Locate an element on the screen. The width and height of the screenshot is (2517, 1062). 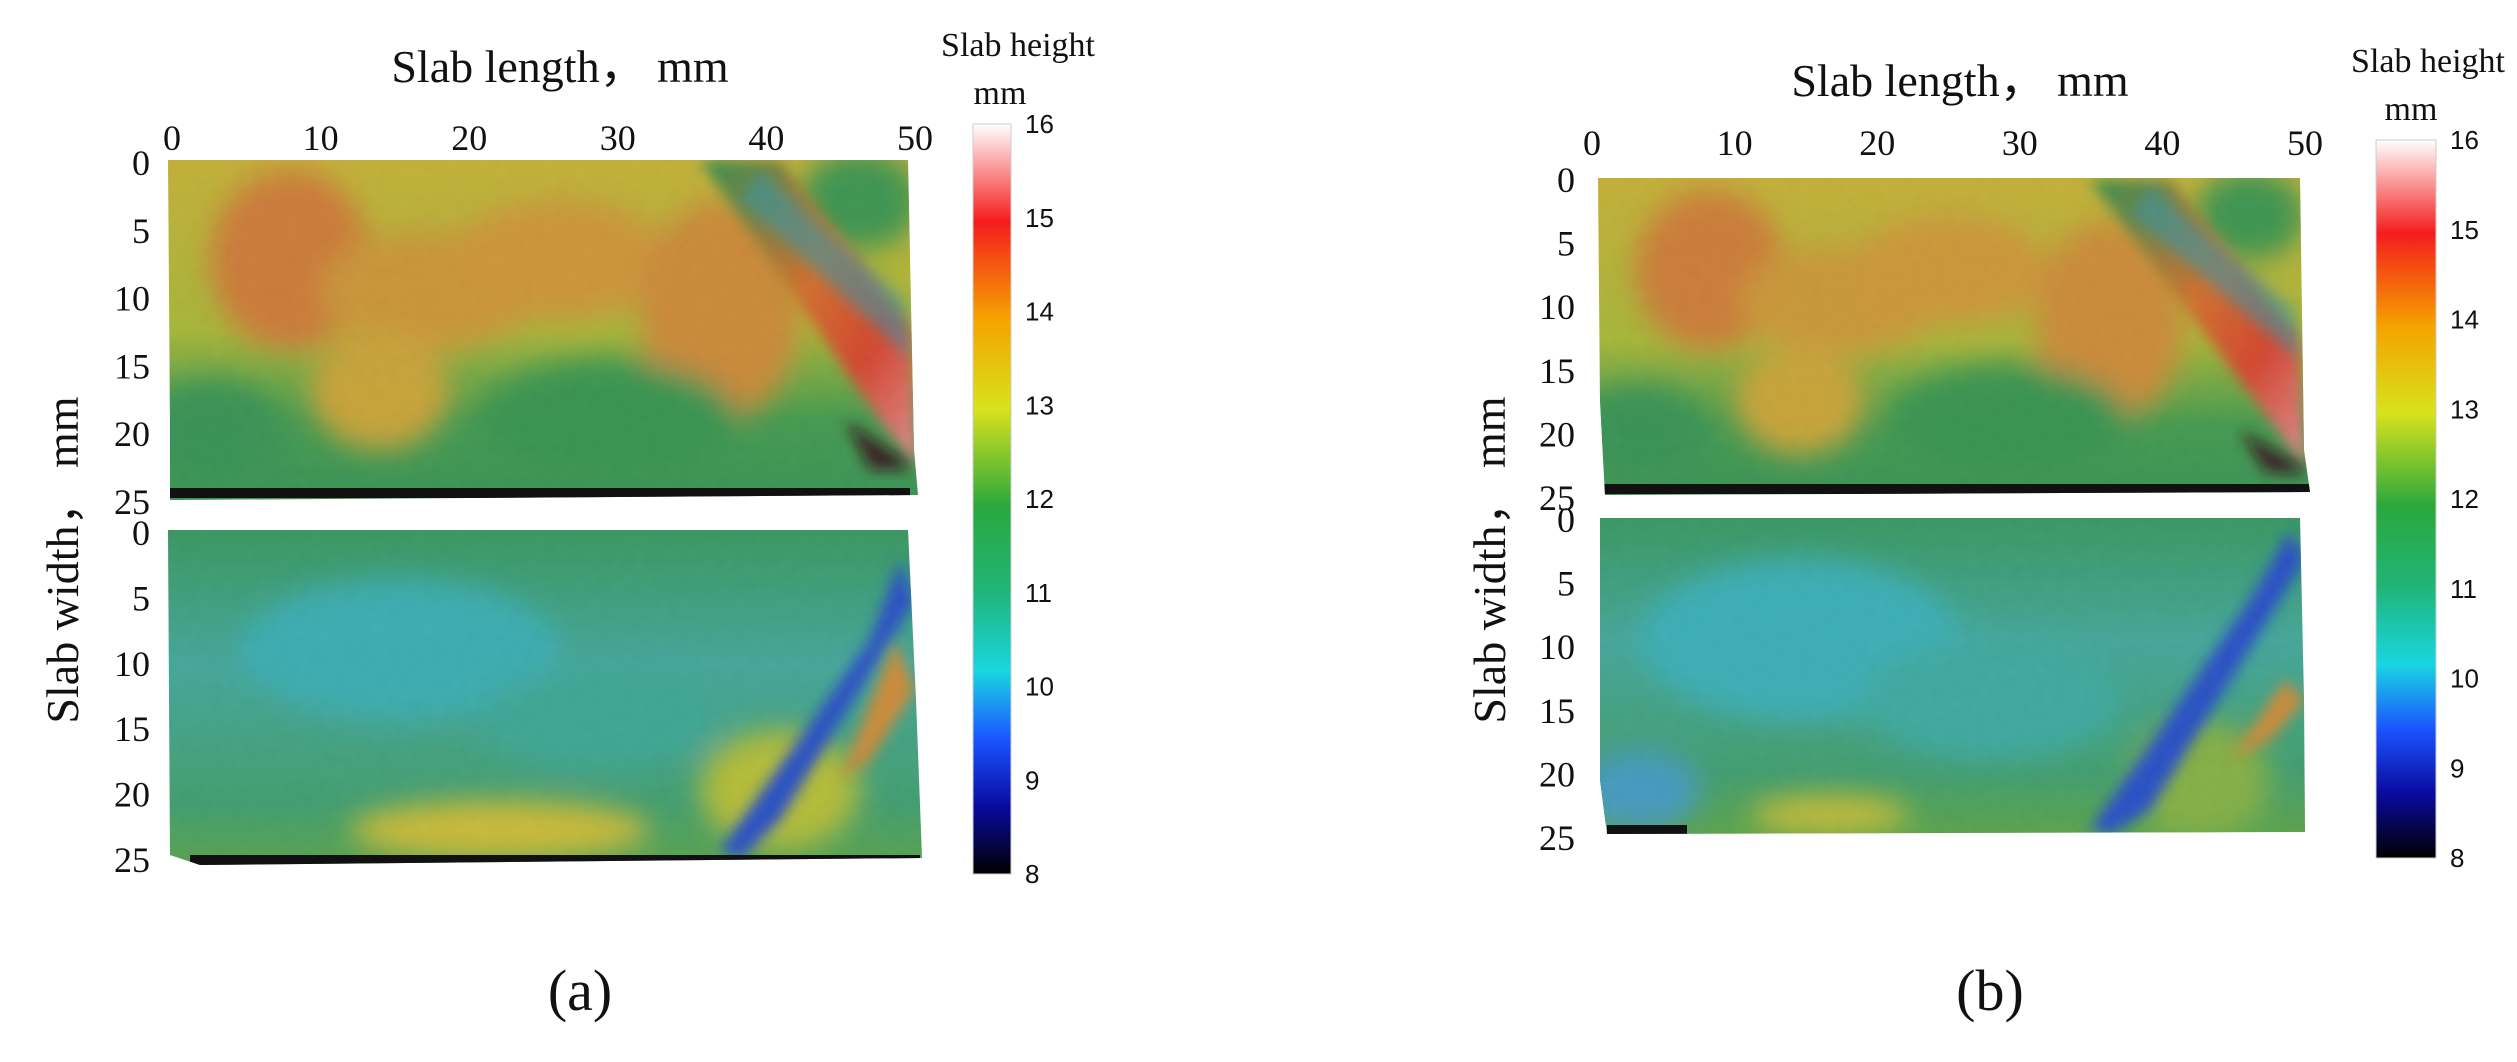
panel-label: (b) is located at coordinates (1990, 990).